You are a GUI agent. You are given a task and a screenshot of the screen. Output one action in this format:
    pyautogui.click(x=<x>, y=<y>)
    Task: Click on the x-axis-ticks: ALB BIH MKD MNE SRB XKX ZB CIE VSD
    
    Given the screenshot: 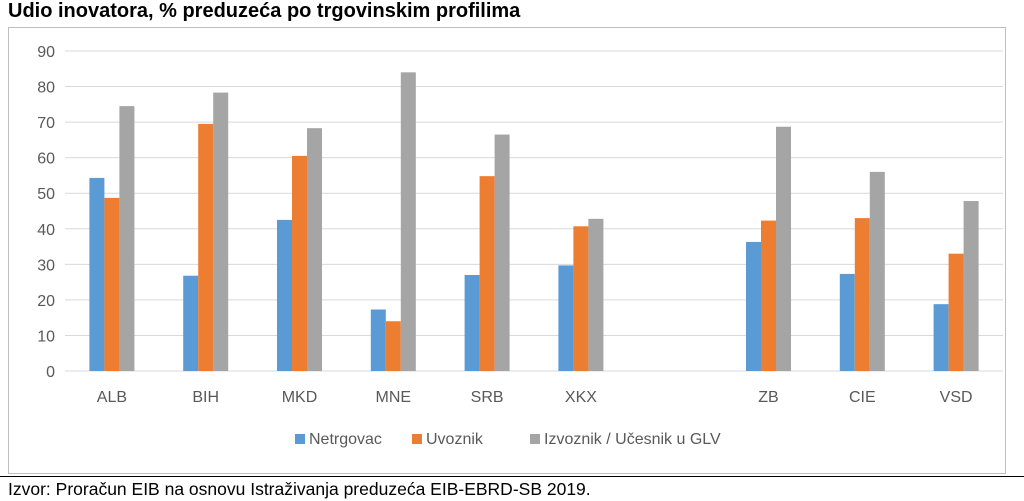 What is the action you would take?
    pyautogui.click(x=535, y=397)
    